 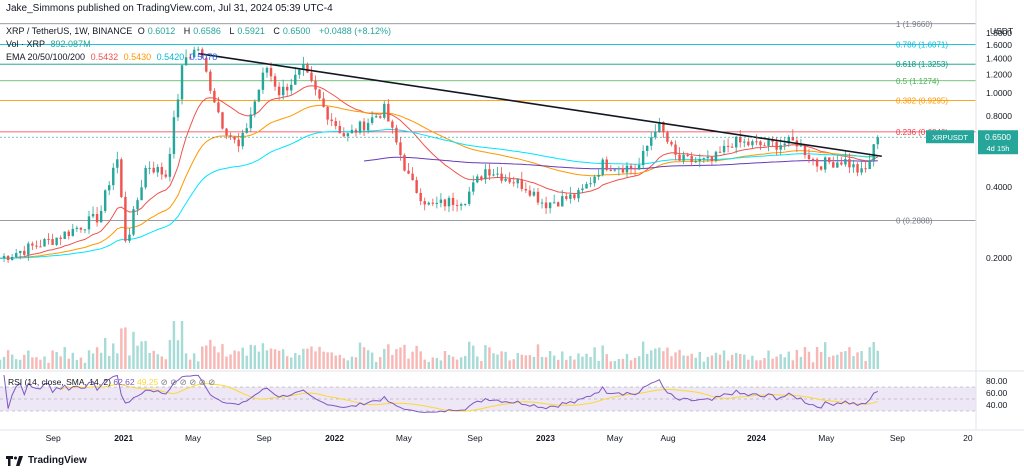 What do you see at coordinates (264, 438) in the screenshot?
I see `time-tick-label: Sep` at bounding box center [264, 438].